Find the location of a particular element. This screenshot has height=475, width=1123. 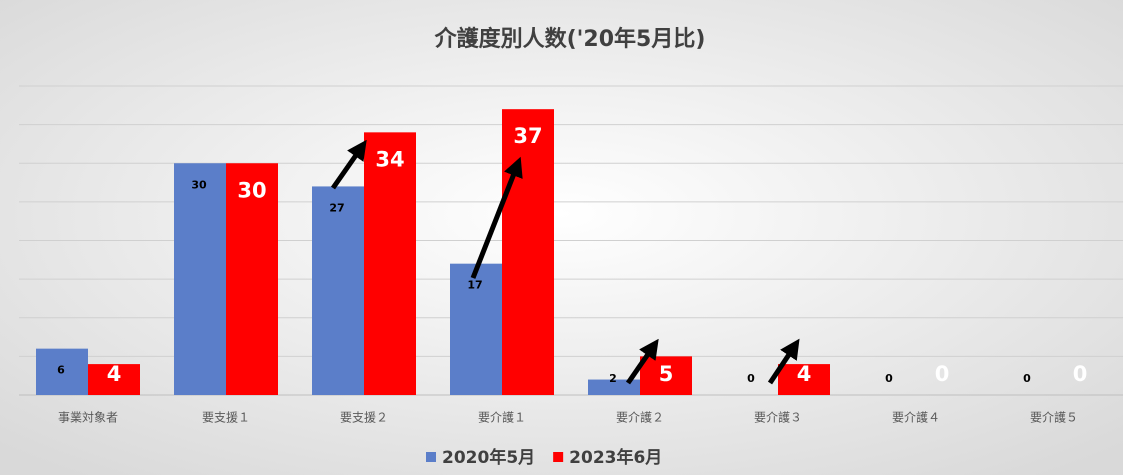

legend-label: 2020年5月 is located at coordinates (488, 457).